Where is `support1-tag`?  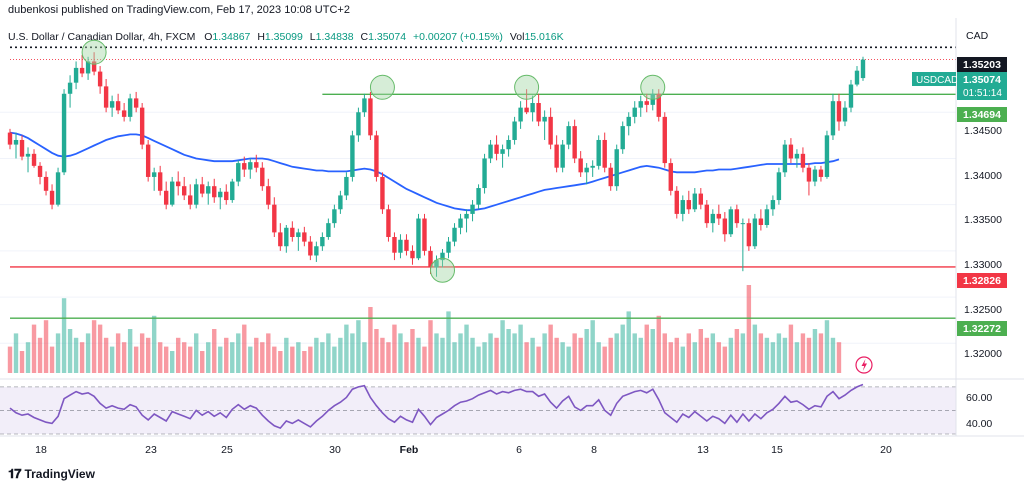 support1-tag is located at coordinates (982, 280).